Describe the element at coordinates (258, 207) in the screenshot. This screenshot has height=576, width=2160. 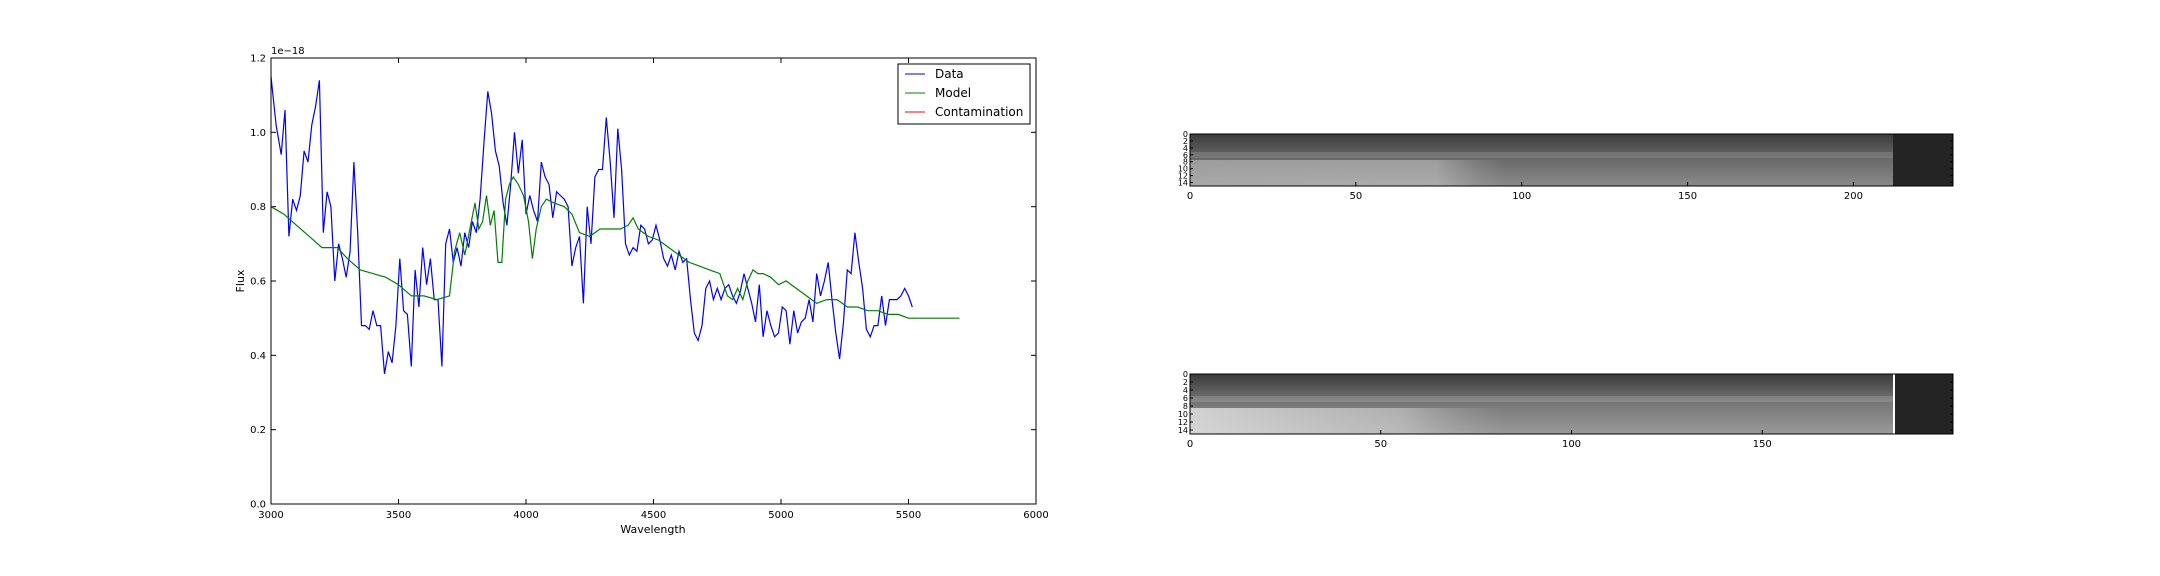
I see `y-tick-label: 0.8` at that location.